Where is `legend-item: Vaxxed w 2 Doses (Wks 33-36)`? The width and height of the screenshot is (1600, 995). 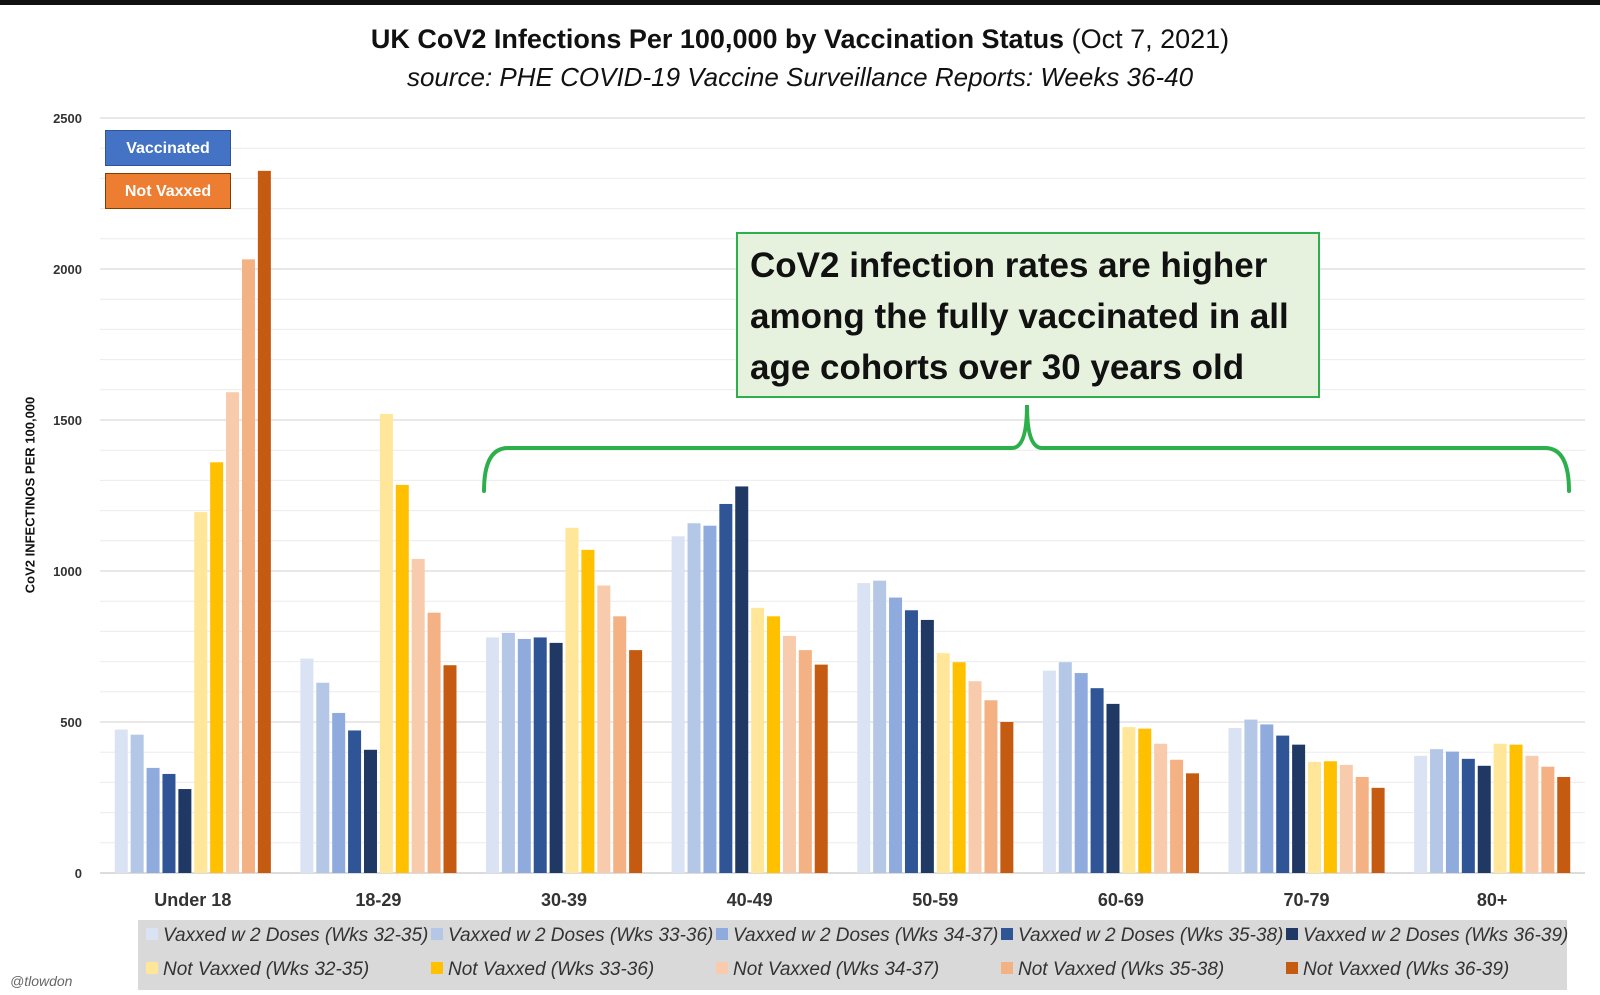
legend-item: Vaxxed w 2 Doses (Wks 33-36) is located at coordinates (572, 936).